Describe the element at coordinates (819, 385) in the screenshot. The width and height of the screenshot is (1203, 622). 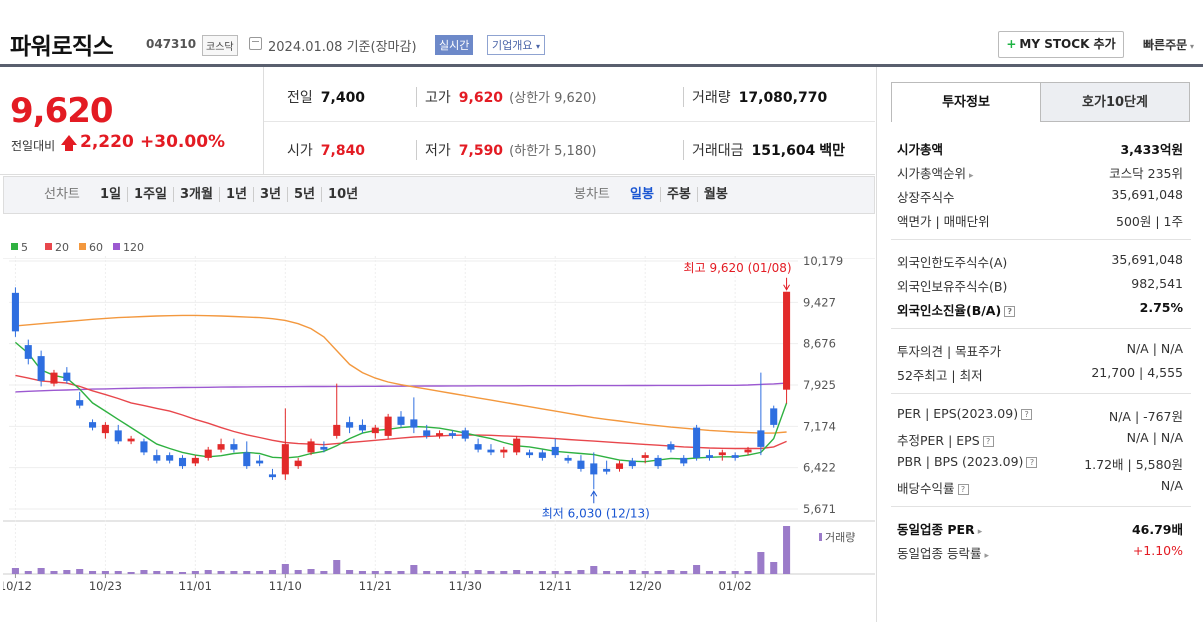
I see `y-tick-label: 7,925` at that location.